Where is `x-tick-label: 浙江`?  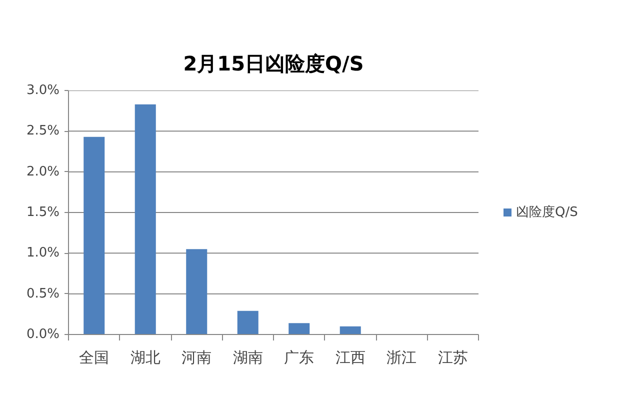 x-tick-label: 浙江 is located at coordinates (401, 357).